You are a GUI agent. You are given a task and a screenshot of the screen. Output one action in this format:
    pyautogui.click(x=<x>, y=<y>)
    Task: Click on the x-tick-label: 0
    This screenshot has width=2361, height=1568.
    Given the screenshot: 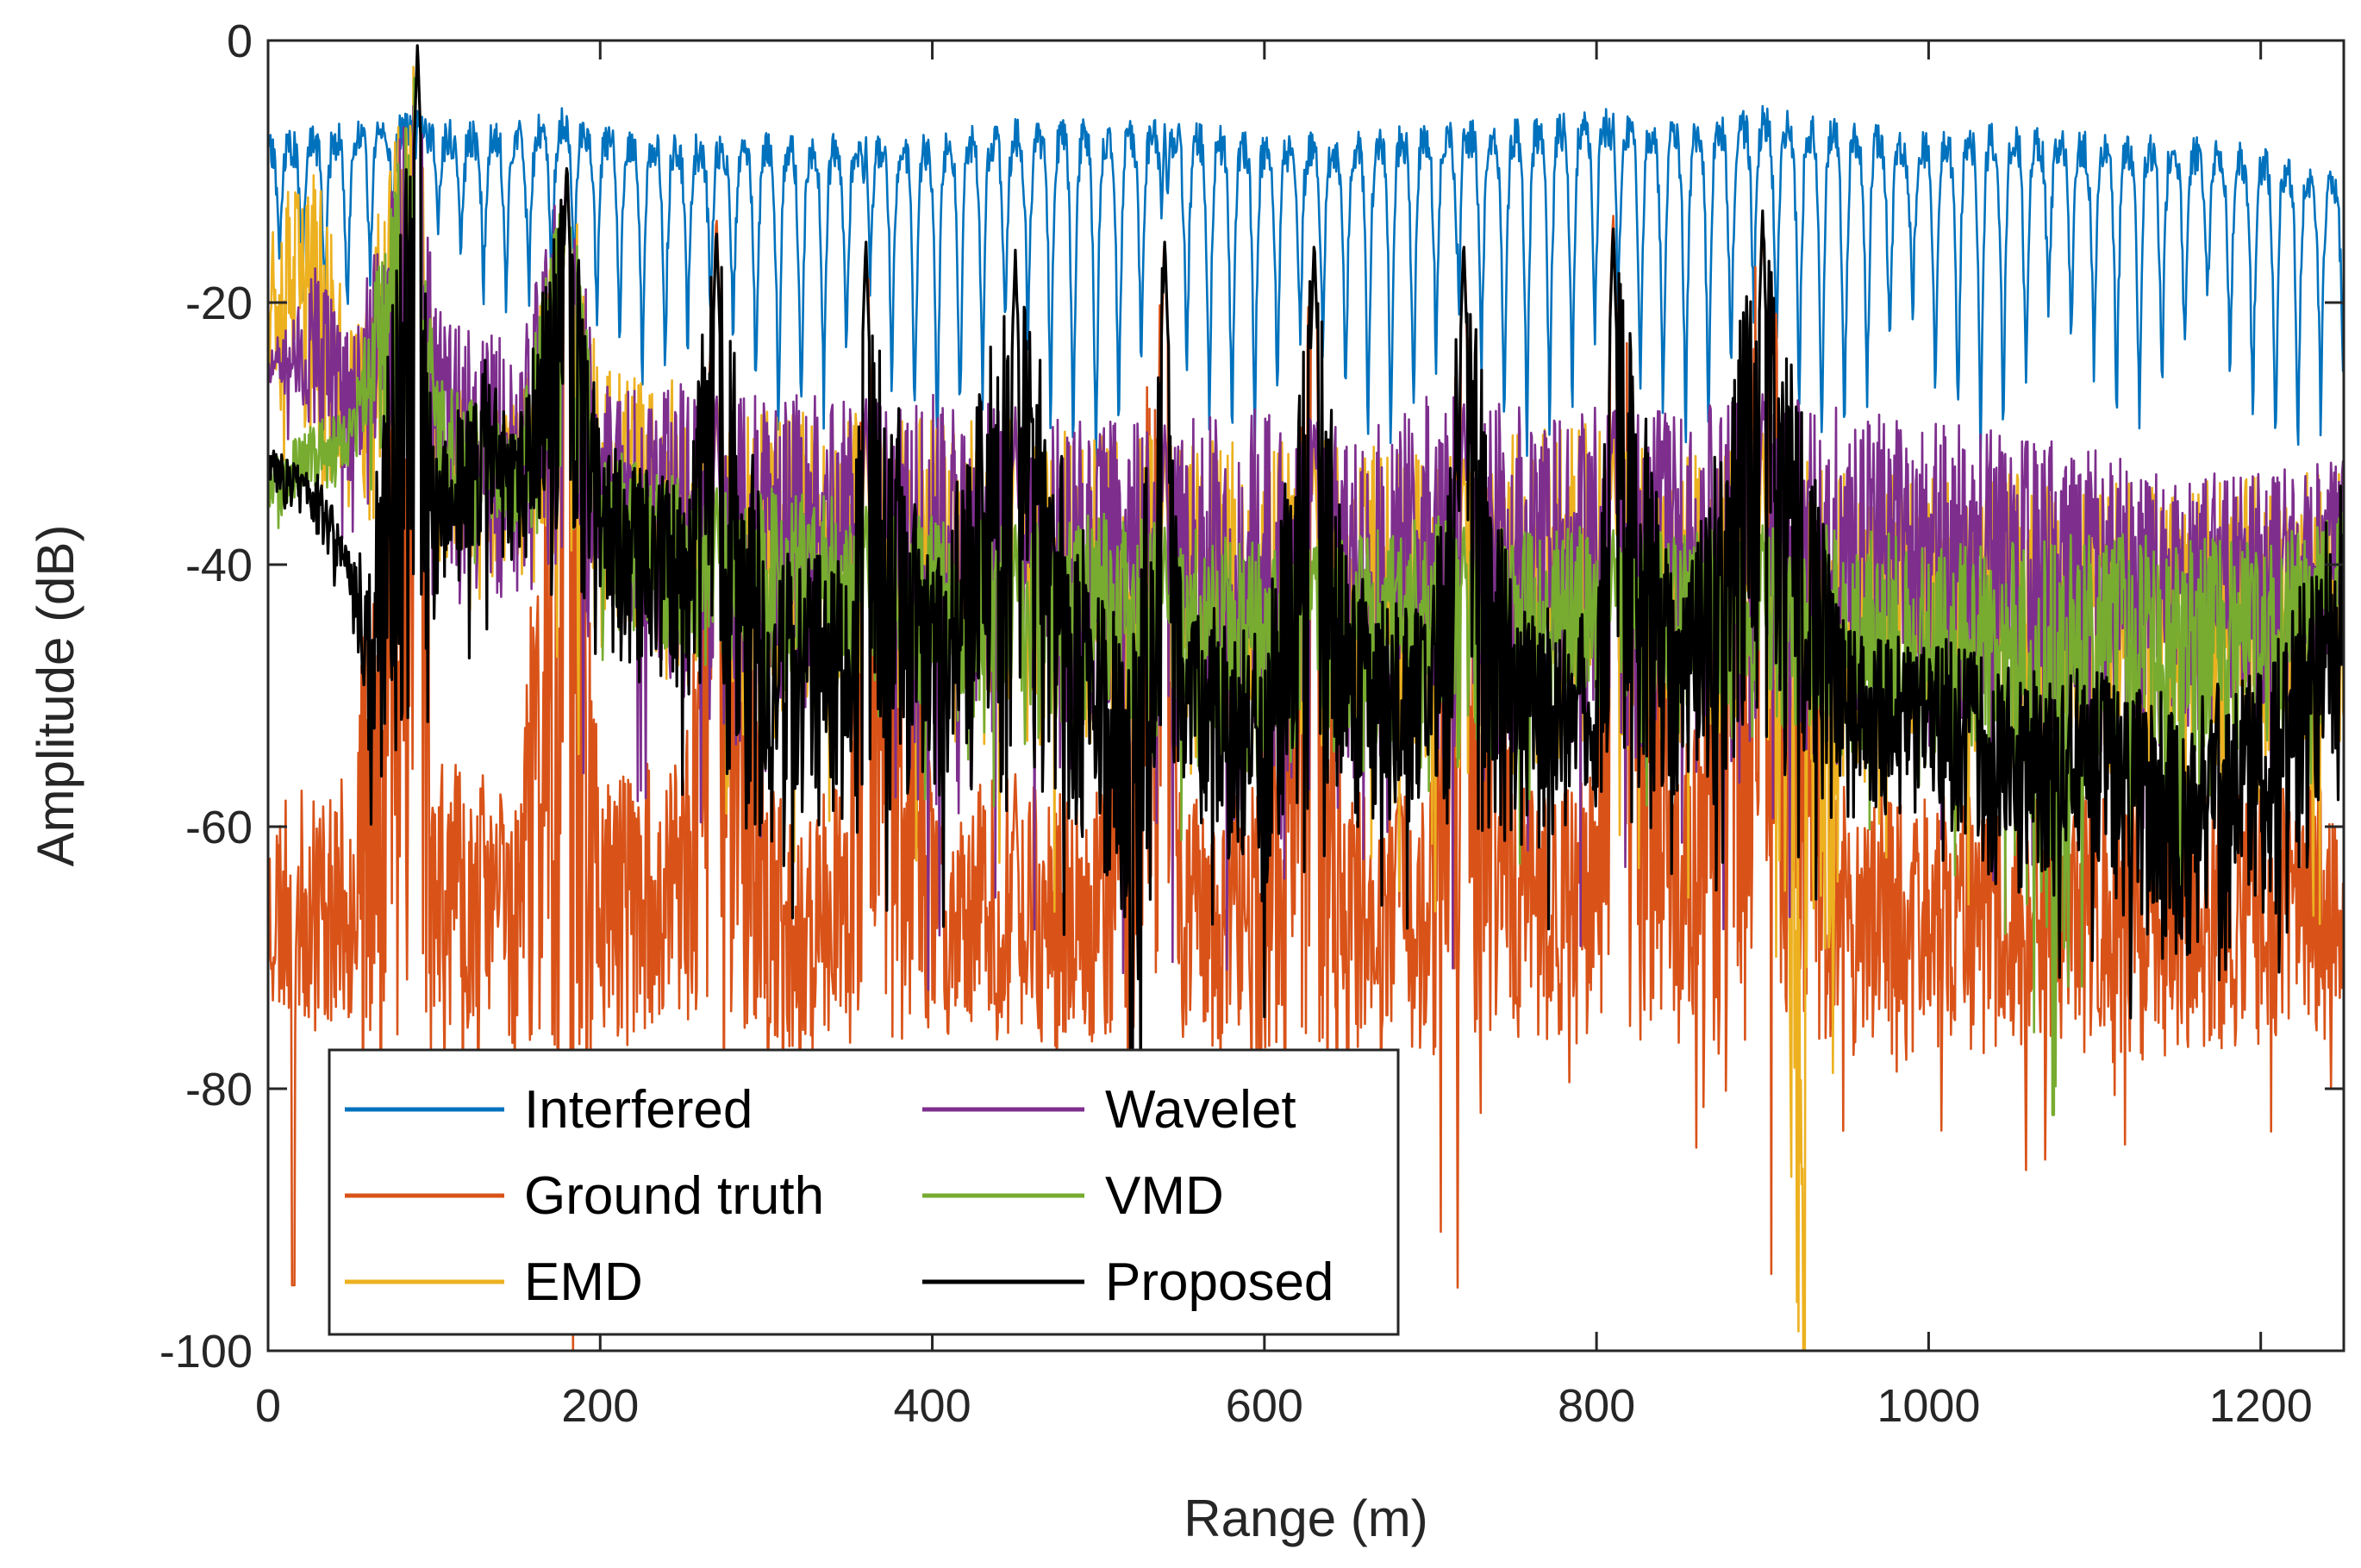 What is the action you would take?
    pyautogui.click(x=268, y=1406)
    